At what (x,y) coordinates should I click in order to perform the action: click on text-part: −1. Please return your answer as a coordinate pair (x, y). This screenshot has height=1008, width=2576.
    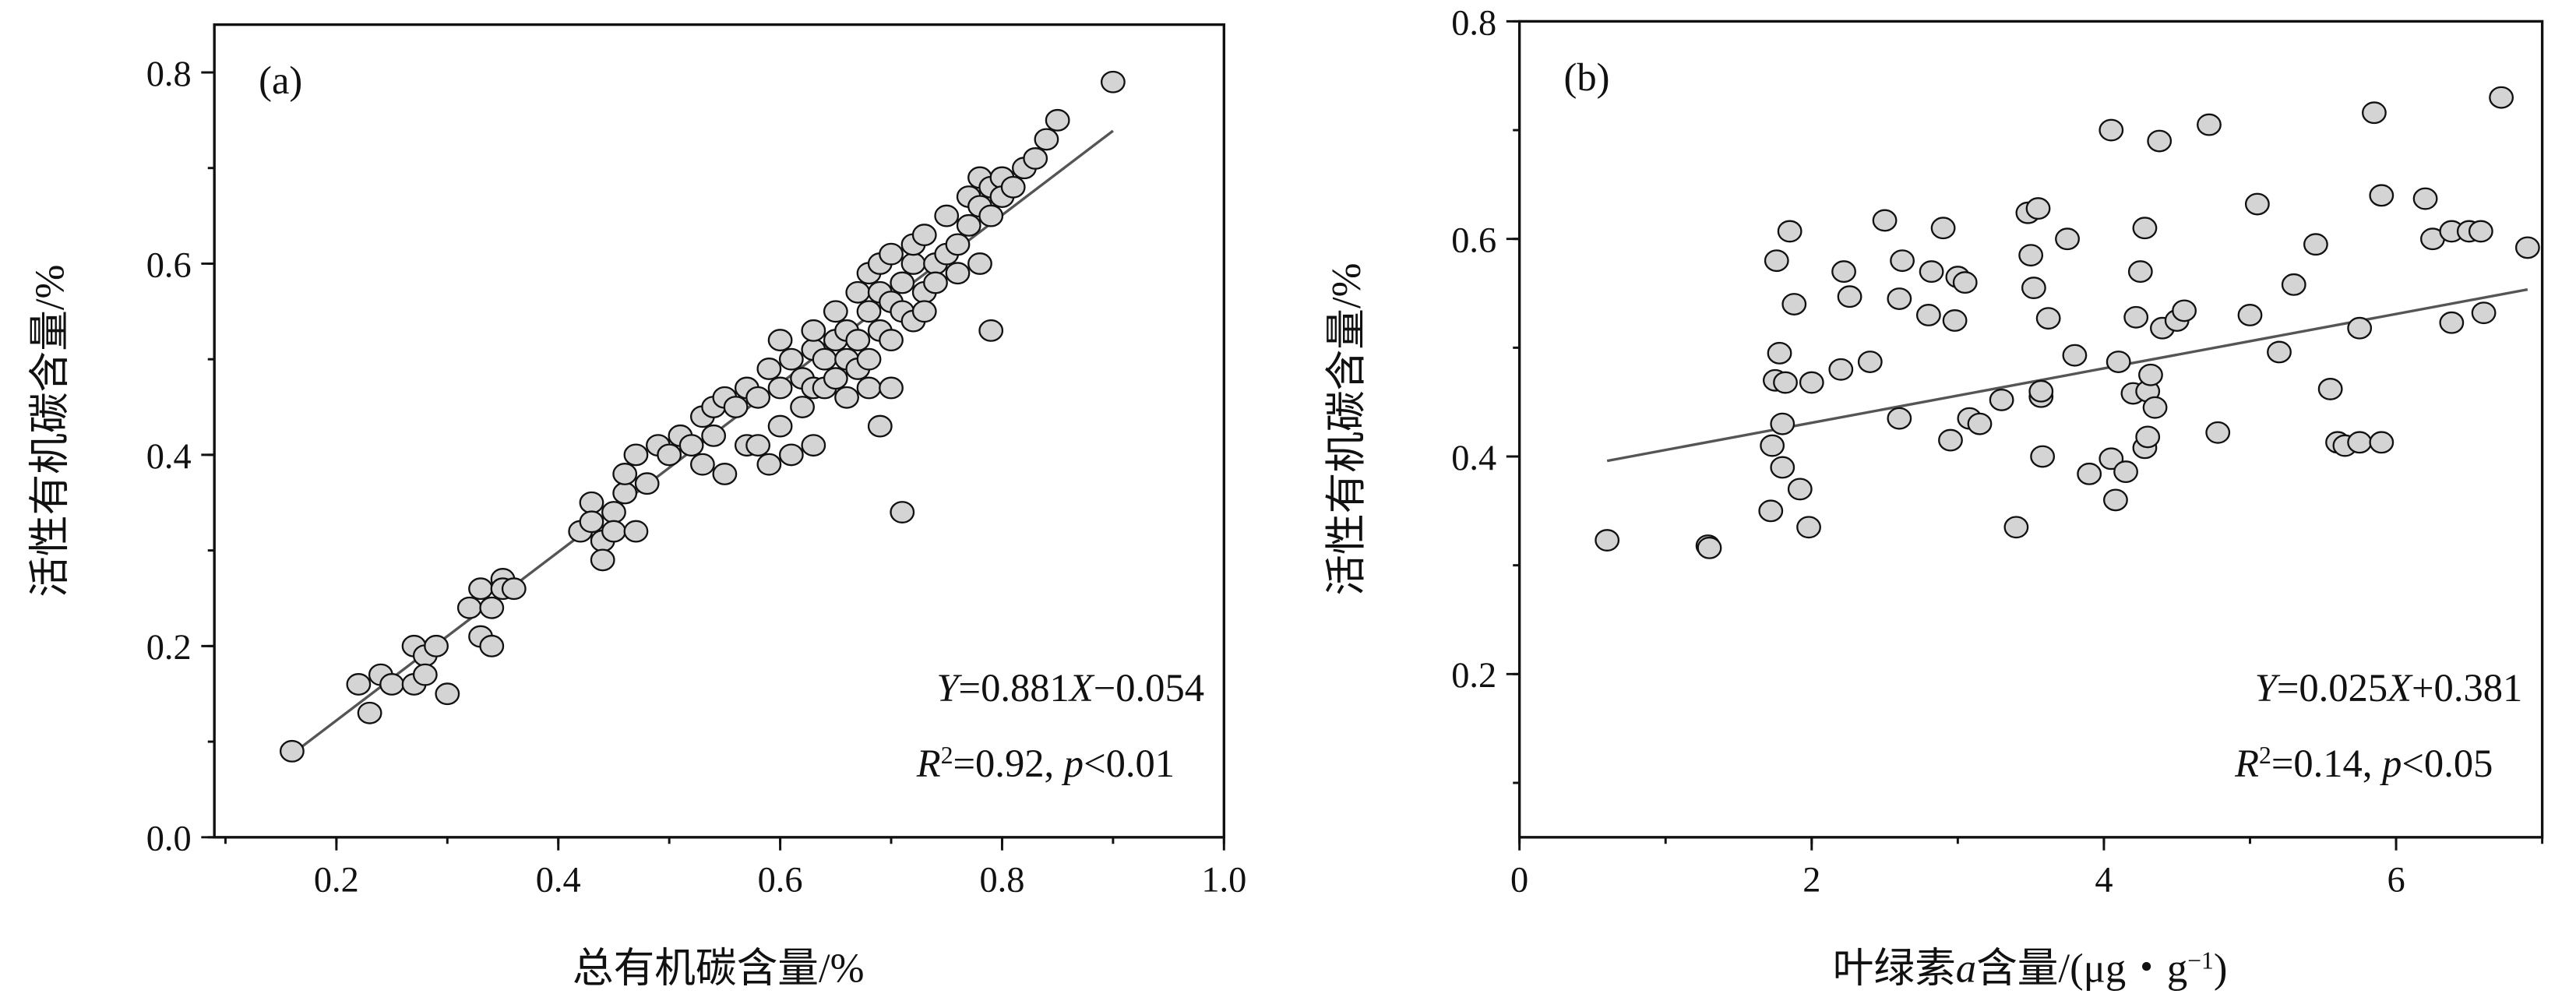
    Looking at the image, I should click on (2201, 960).